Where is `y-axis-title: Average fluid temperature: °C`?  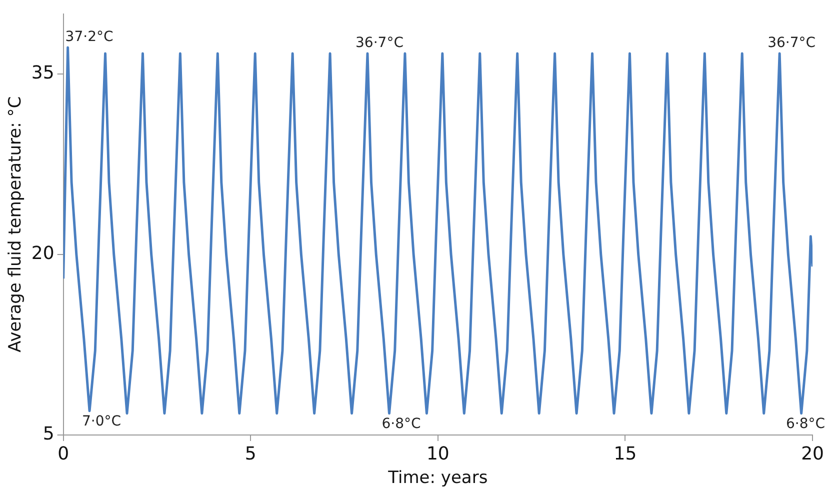
y-axis-title: Average fluid temperature: °C is located at coordinates (16, 224).